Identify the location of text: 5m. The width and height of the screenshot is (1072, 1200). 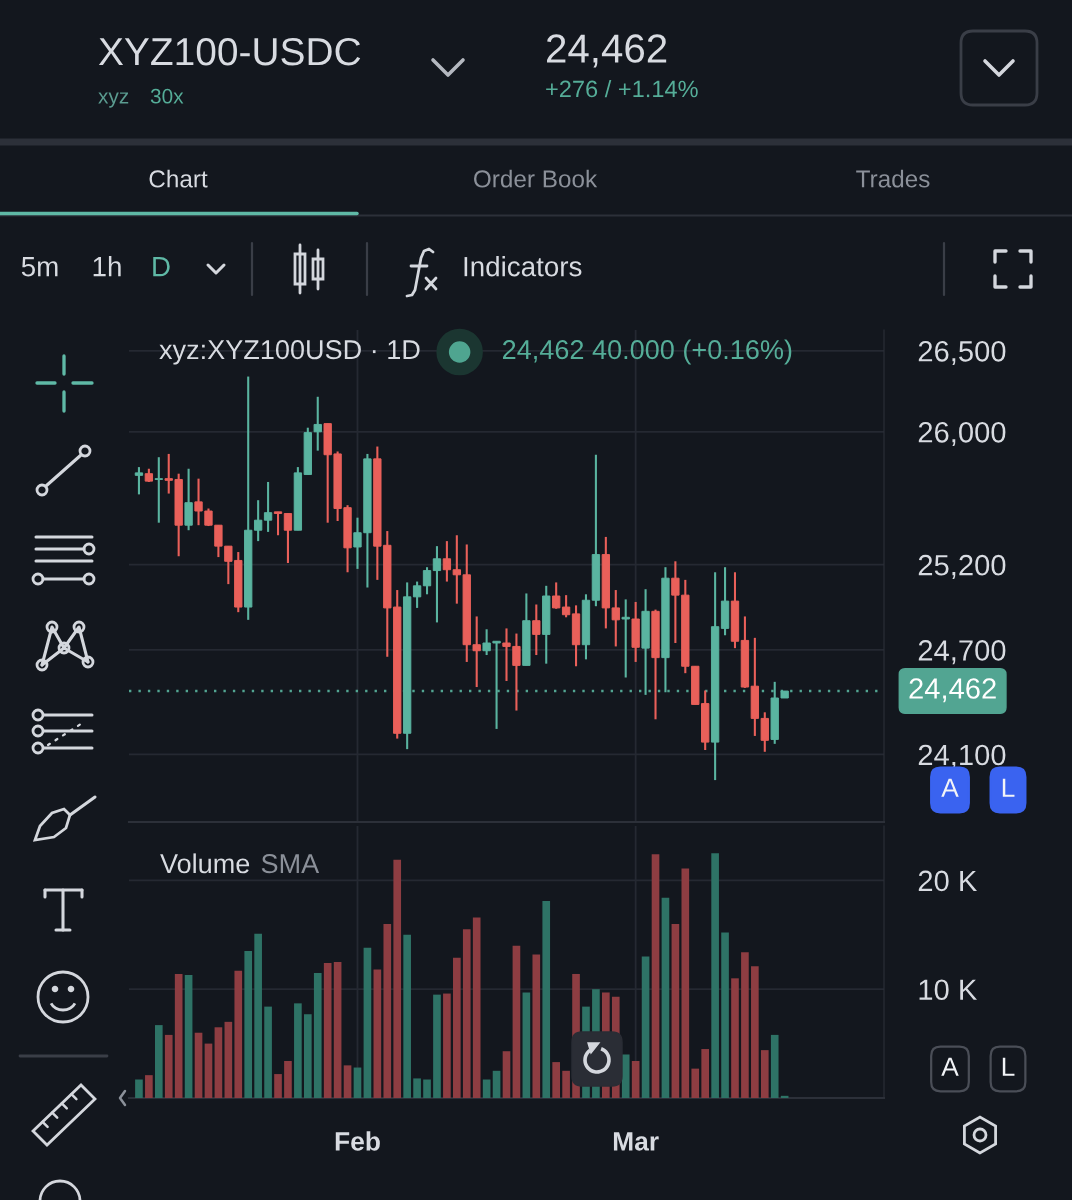
(39, 267).